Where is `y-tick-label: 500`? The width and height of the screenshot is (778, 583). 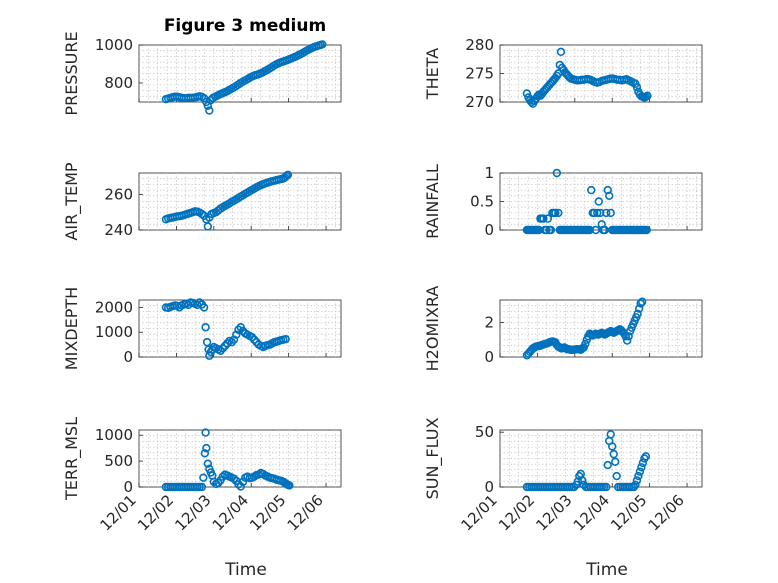 y-tick-label: 500 is located at coordinates (118, 461).